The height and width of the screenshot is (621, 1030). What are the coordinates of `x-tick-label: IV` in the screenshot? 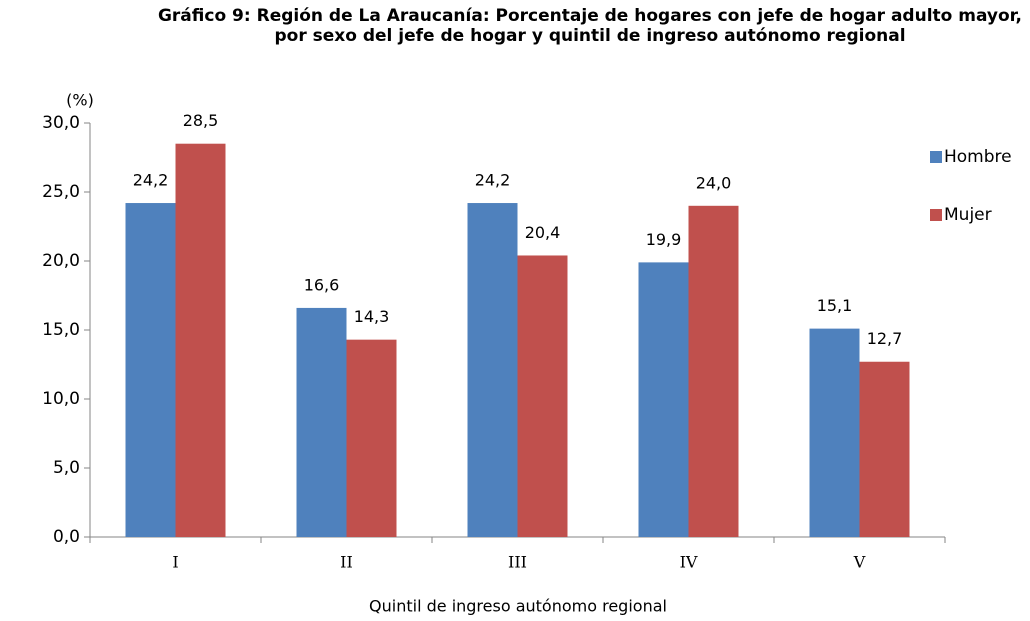 It's located at (689, 562).